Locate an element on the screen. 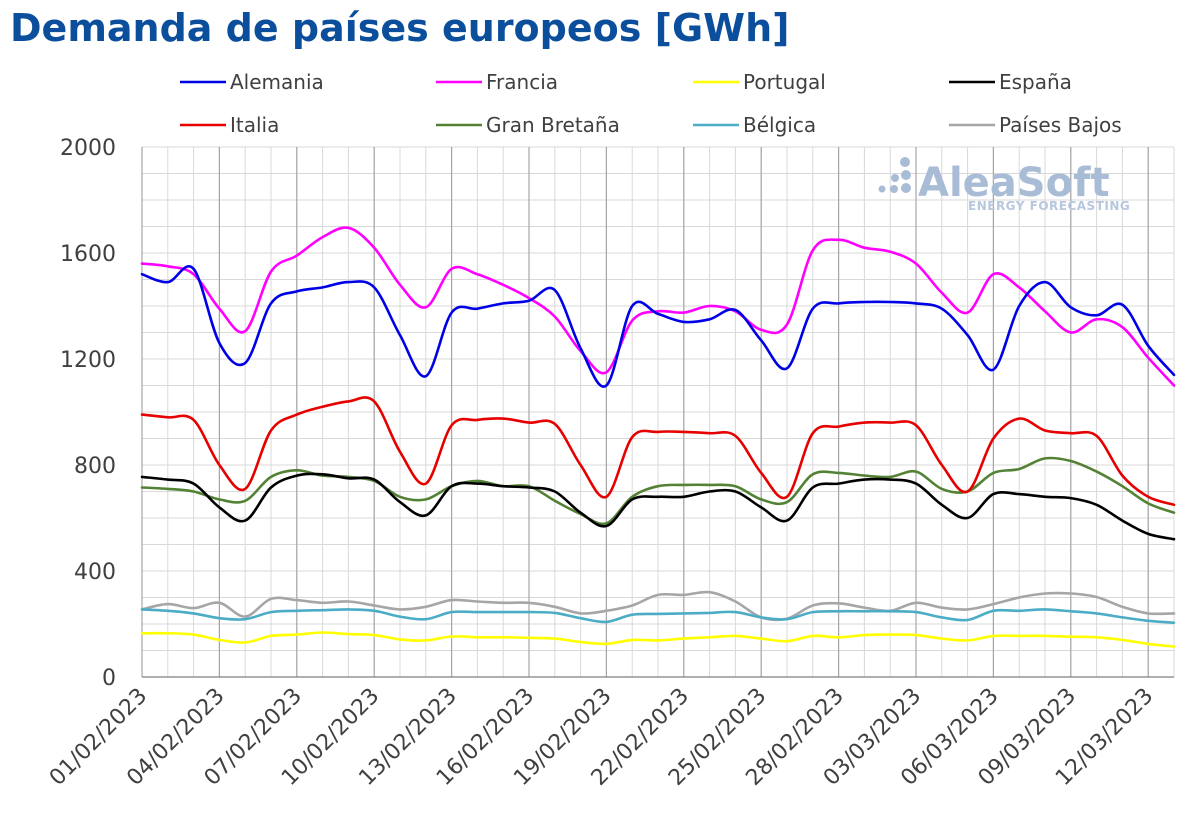 The image size is (1200, 835). legend-item-paises-bajos: Países Bajos is located at coordinates (1035, 125).